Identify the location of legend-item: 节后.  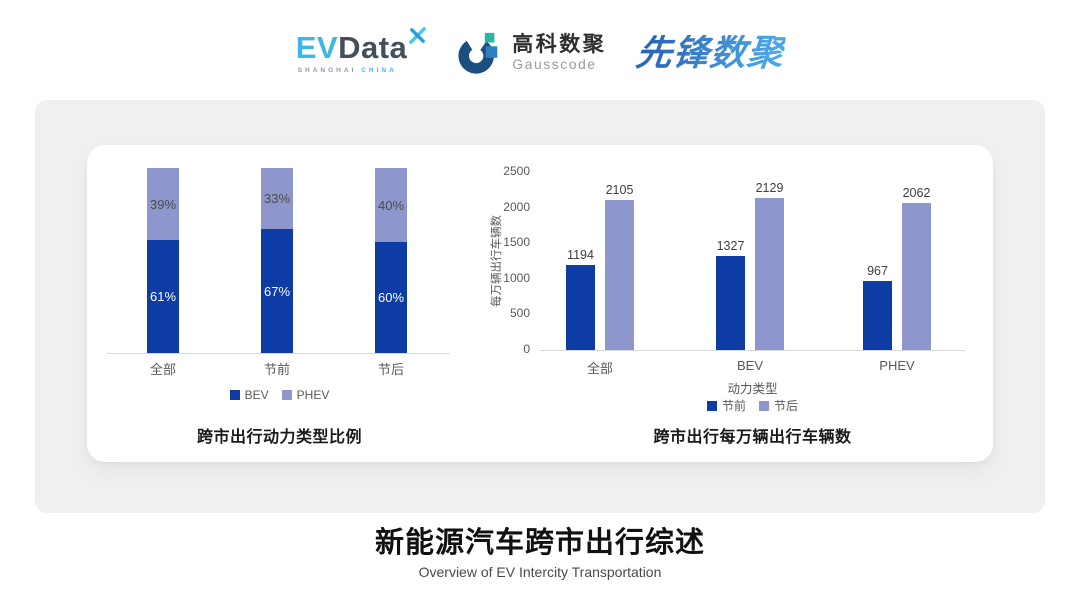
(778, 405).